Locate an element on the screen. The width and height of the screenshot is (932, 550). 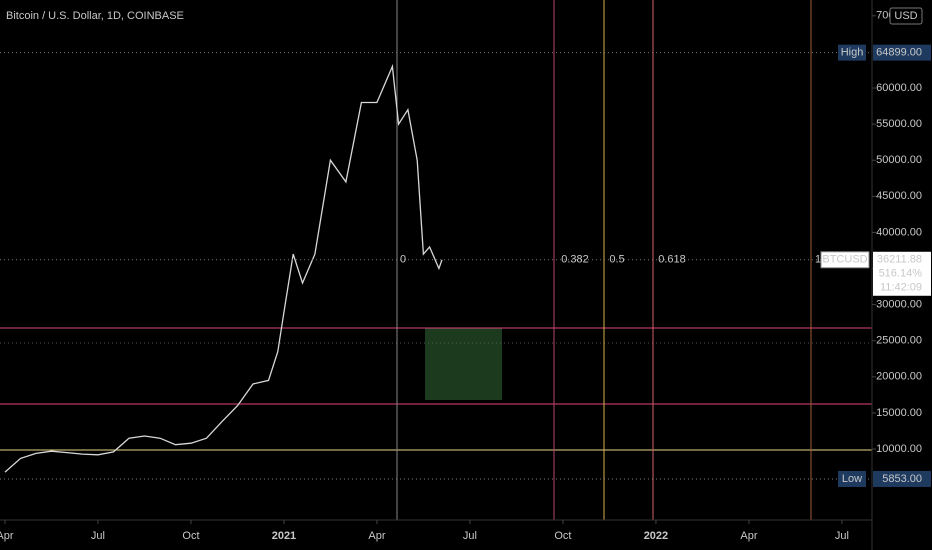
symbol-label: BTCUSD is located at coordinates (844, 260).